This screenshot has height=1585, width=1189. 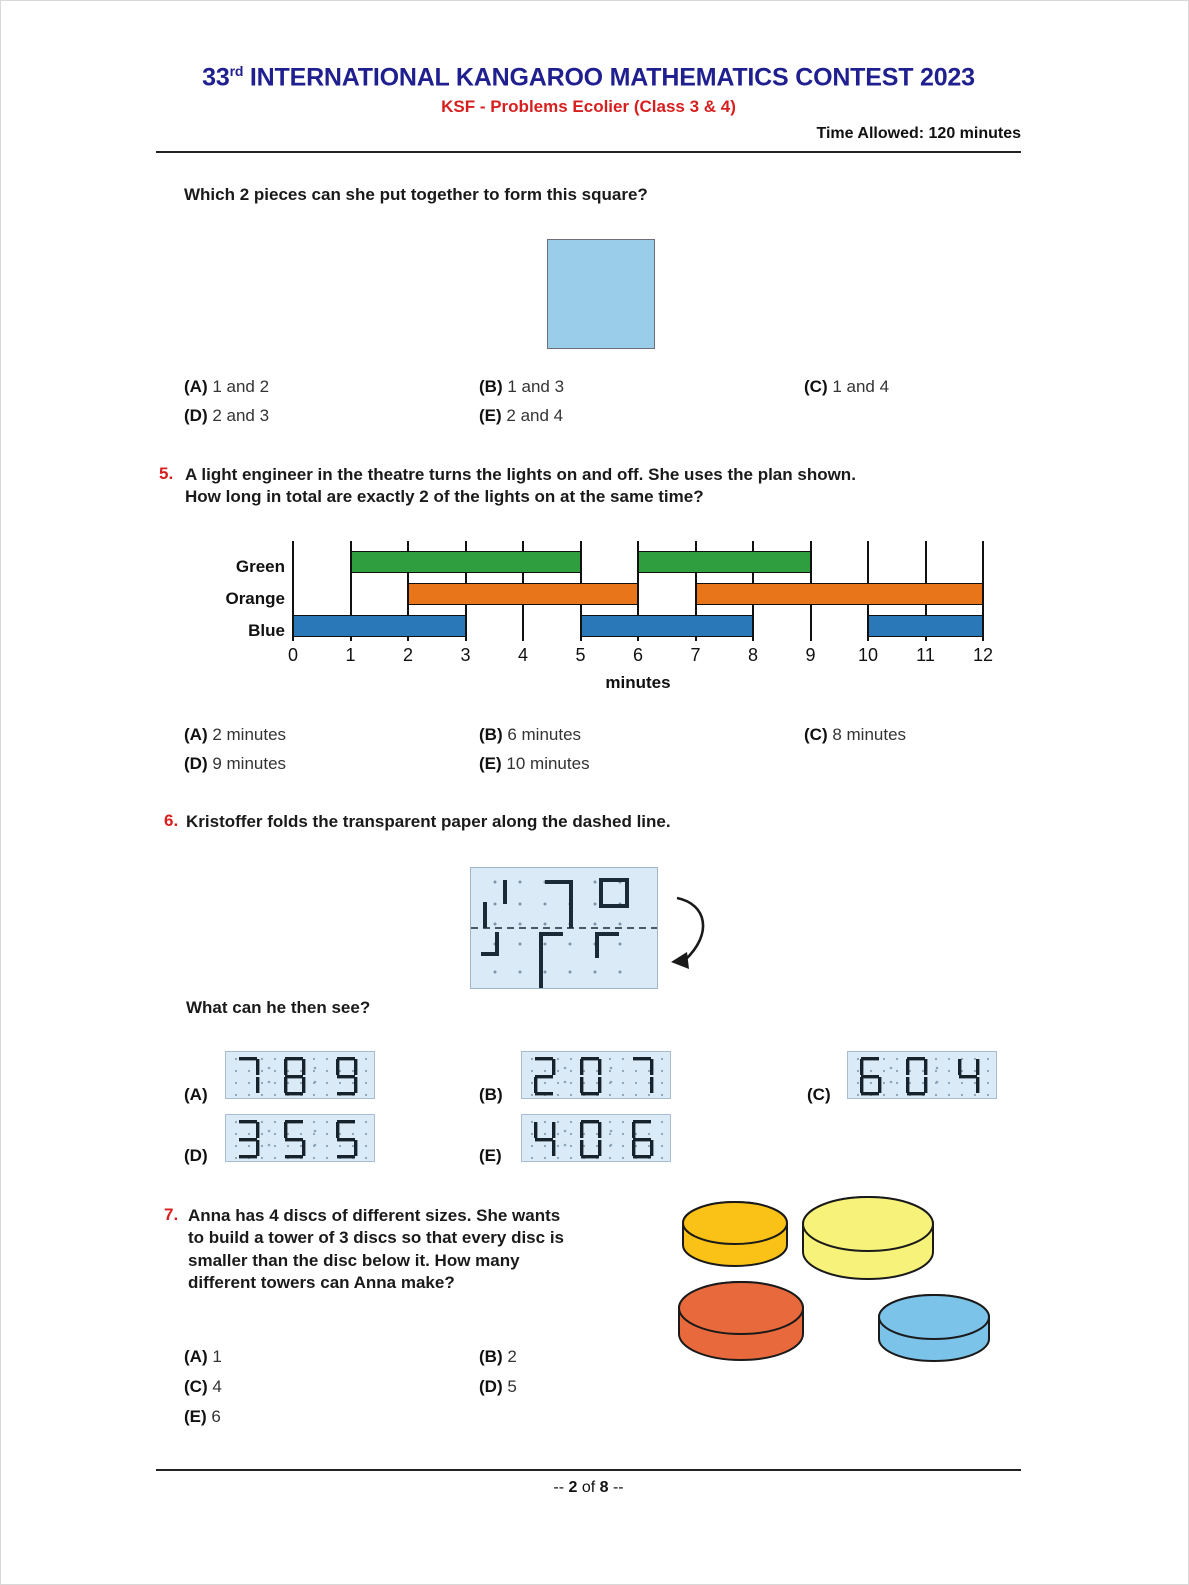 I want to click on q4-option-a-letter: (A), so click(x=196, y=386).